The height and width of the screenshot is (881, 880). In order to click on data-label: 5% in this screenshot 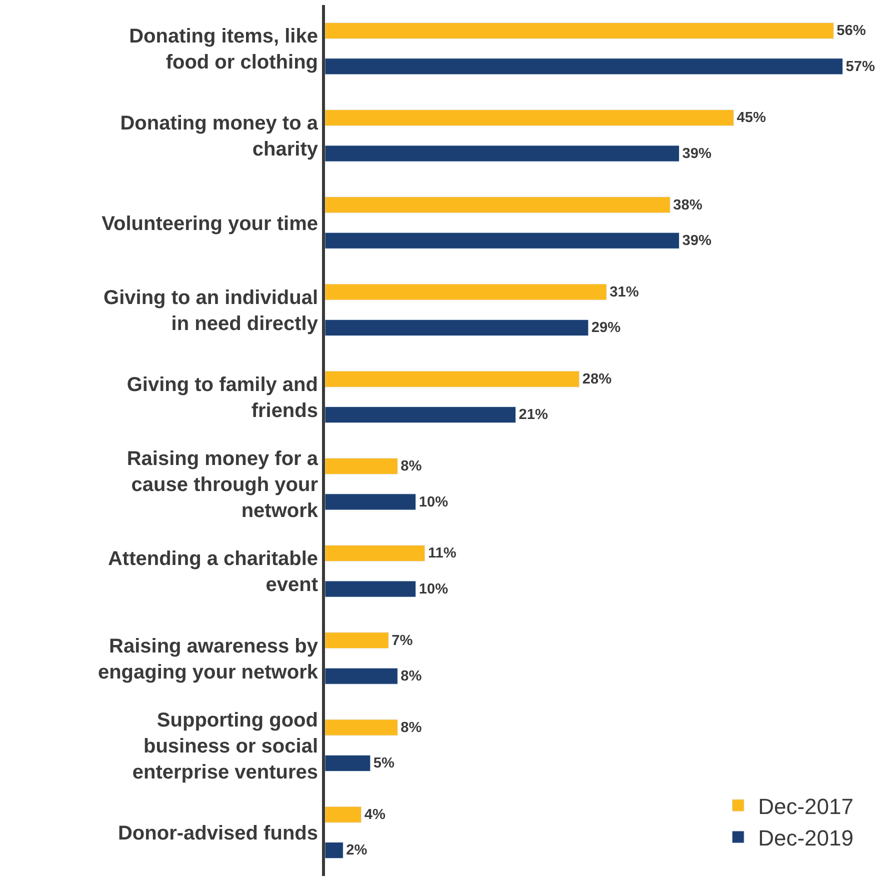, I will do `click(384, 764)`.